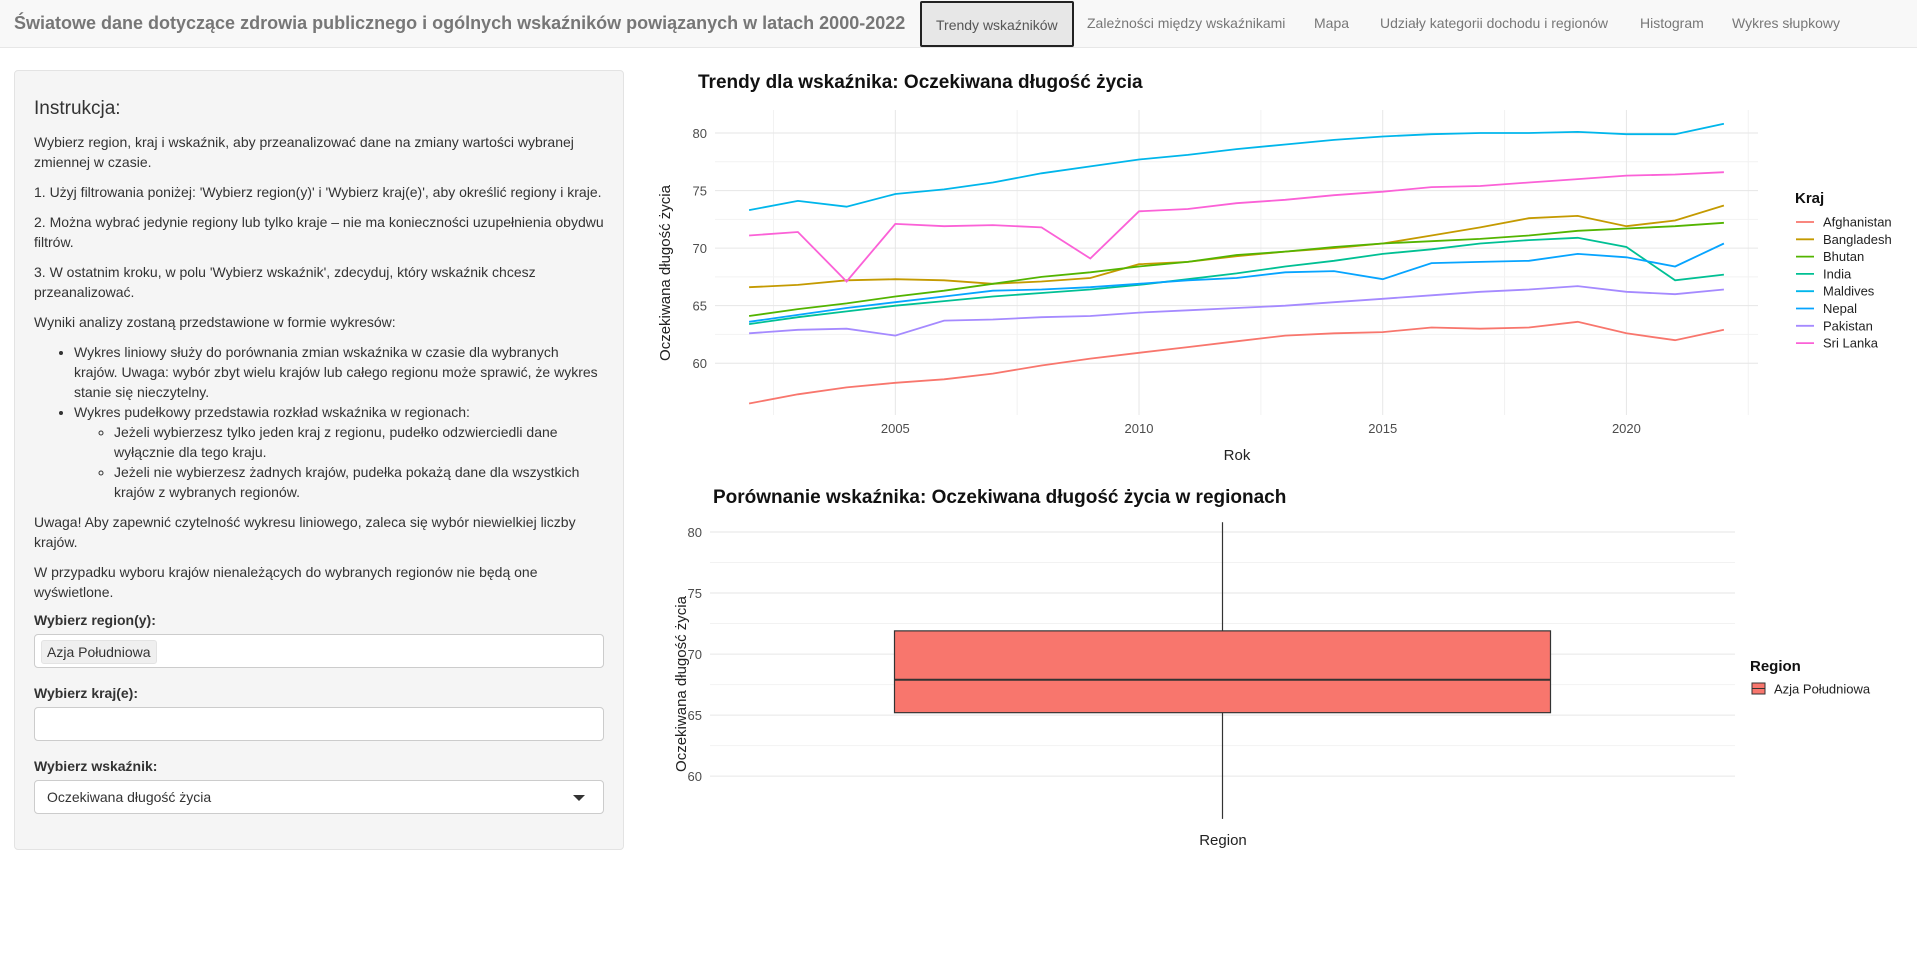 This screenshot has width=1917, height=977. What do you see at coordinates (1382, 428) in the screenshot?
I see `x-tick-label: 2015` at bounding box center [1382, 428].